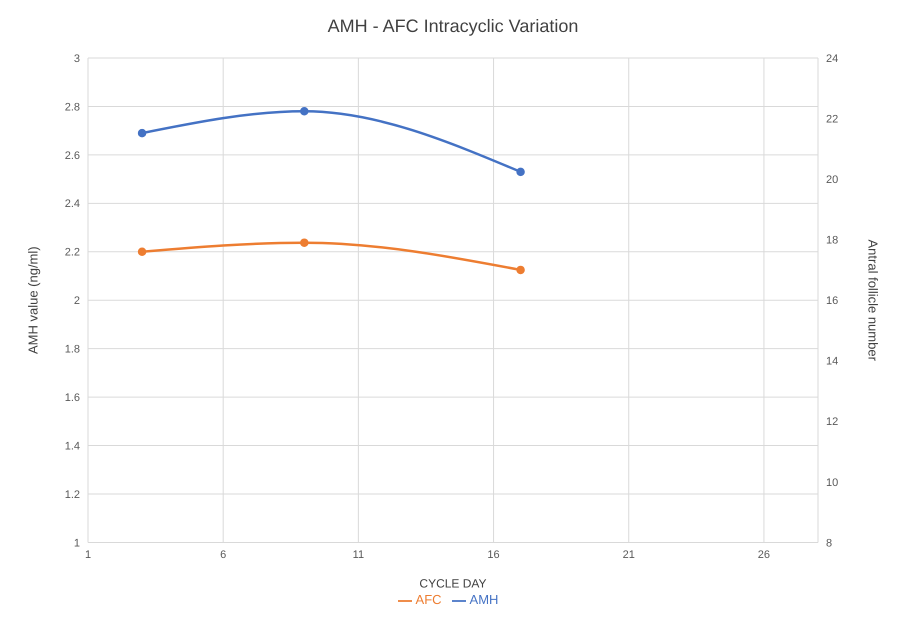 The image size is (906, 626). What do you see at coordinates (72, 494) in the screenshot?
I see `y-tick-label: 1.2` at bounding box center [72, 494].